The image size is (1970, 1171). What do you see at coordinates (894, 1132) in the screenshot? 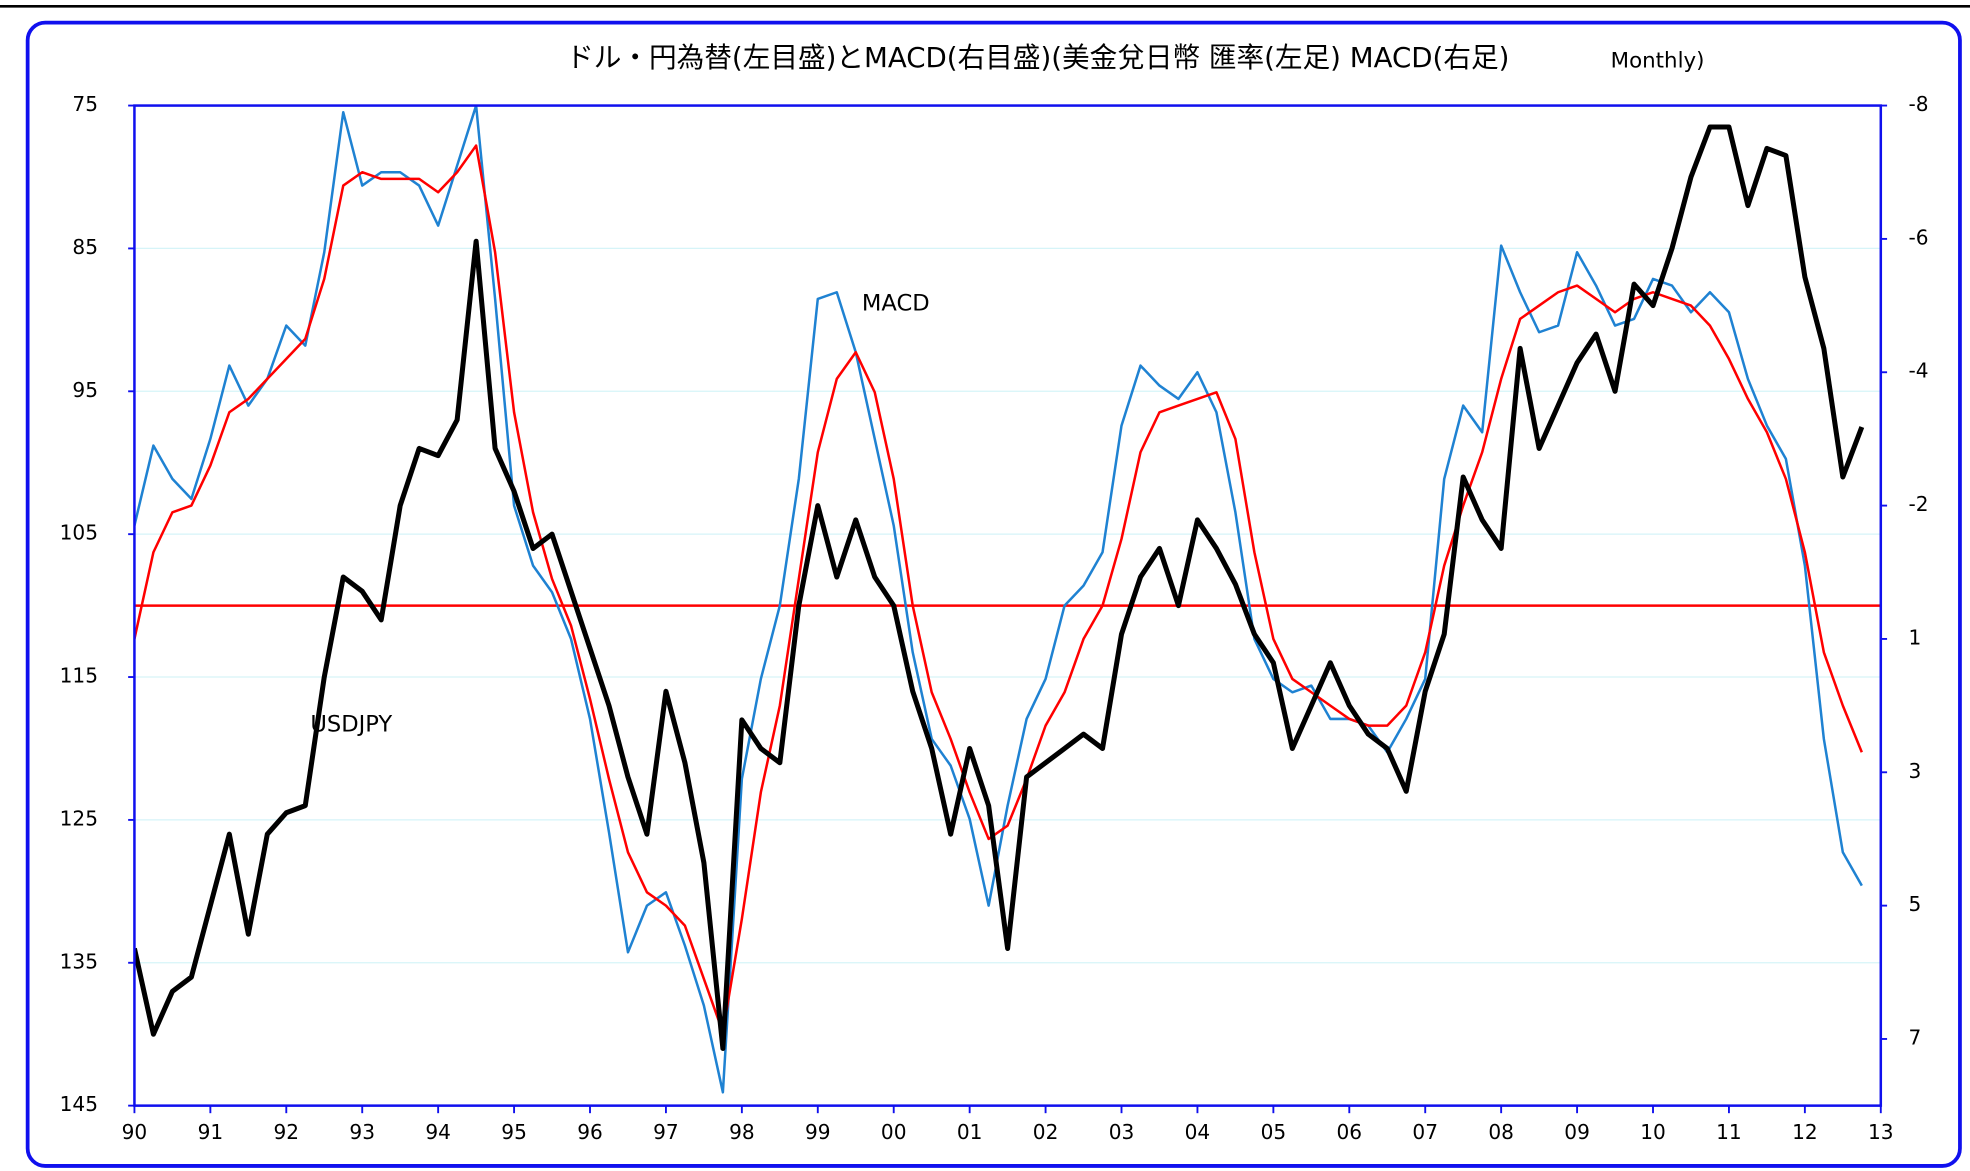
I see `x-tick-label: 00` at bounding box center [894, 1132].